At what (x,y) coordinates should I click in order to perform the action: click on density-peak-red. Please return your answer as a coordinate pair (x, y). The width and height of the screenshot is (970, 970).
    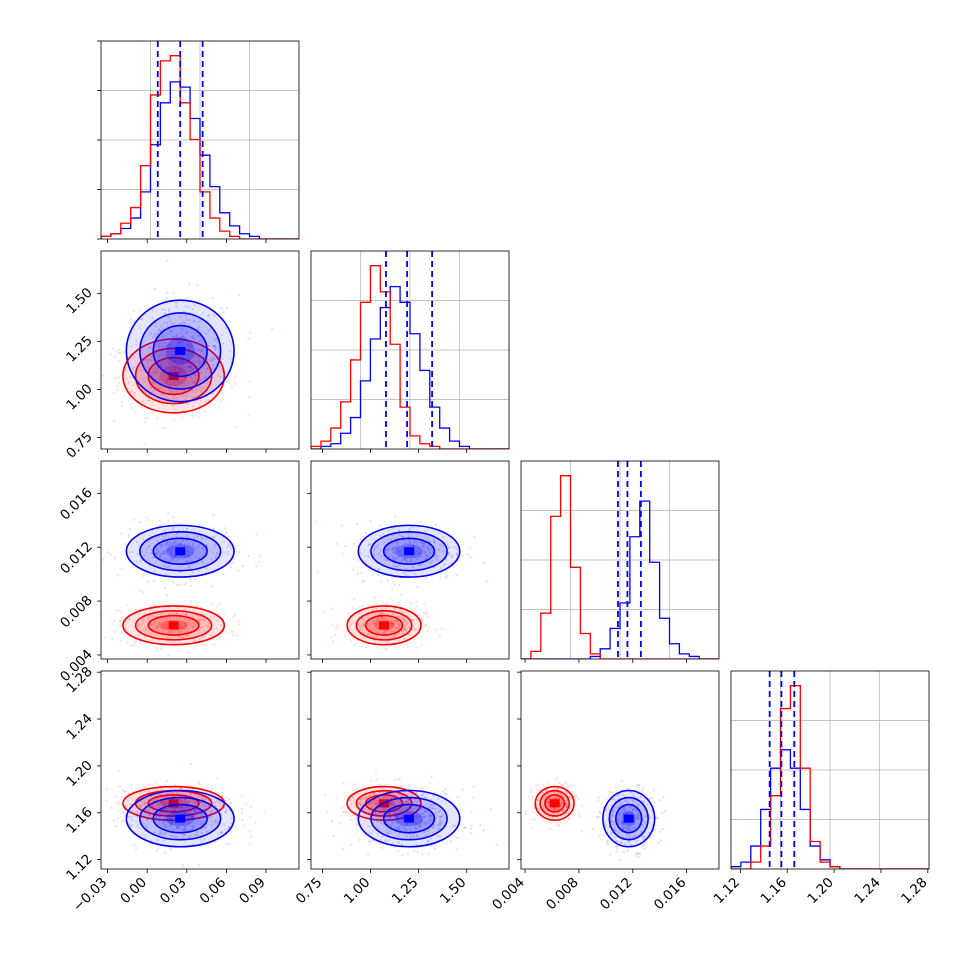
    Looking at the image, I should click on (384, 625).